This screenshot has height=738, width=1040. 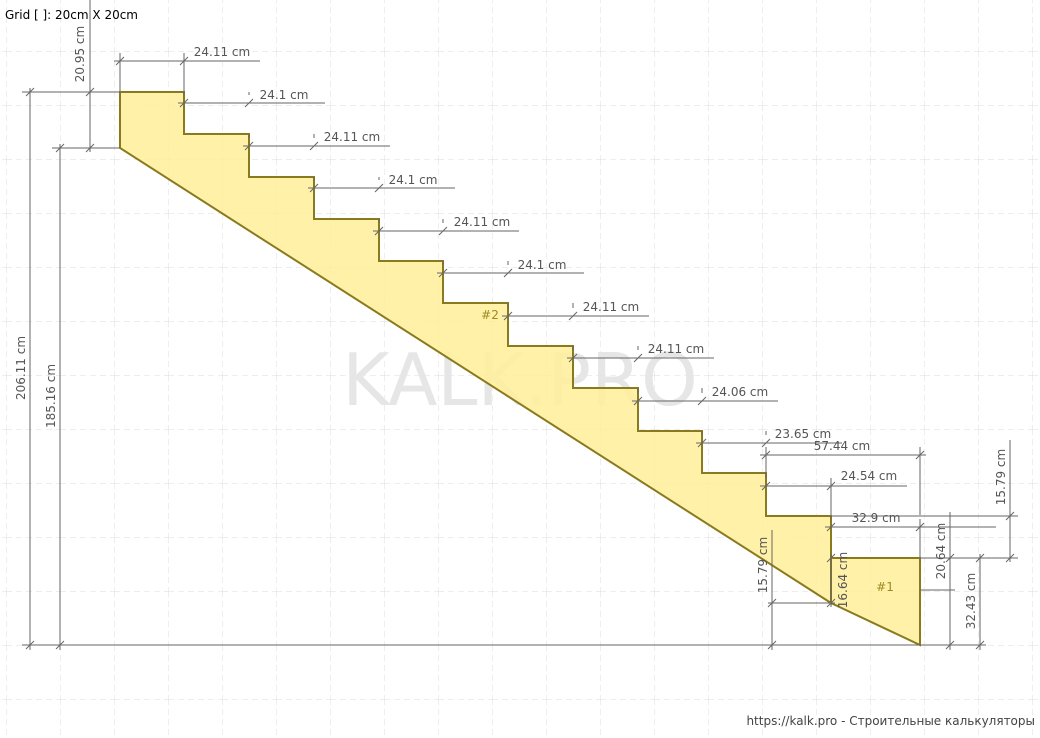 I want to click on dimension-label: 24.06 cm, so click(x=740, y=392).